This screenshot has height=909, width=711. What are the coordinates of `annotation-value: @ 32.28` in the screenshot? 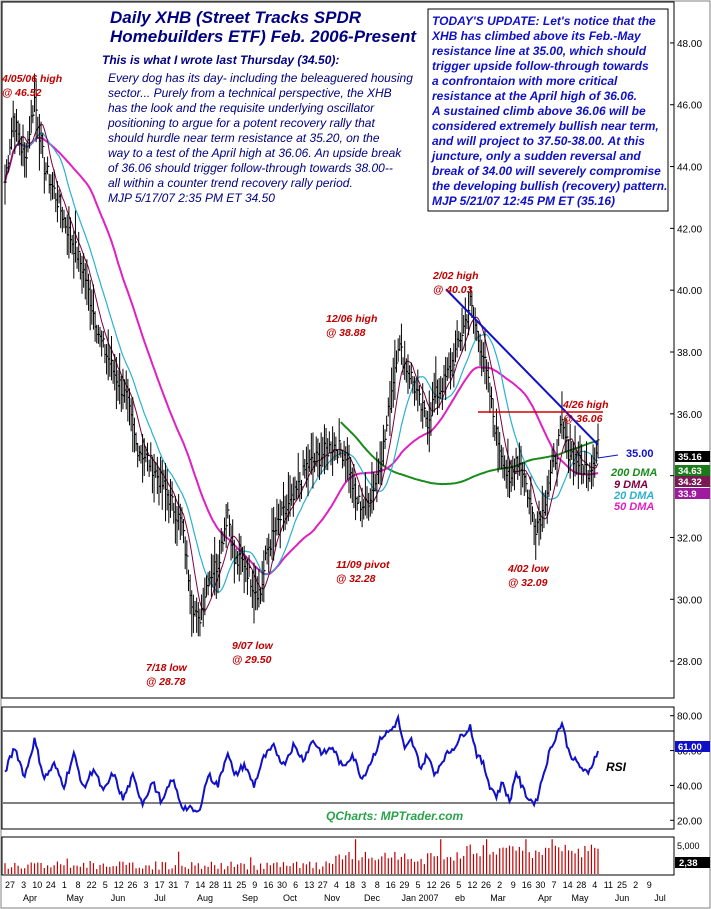 It's located at (356, 579).